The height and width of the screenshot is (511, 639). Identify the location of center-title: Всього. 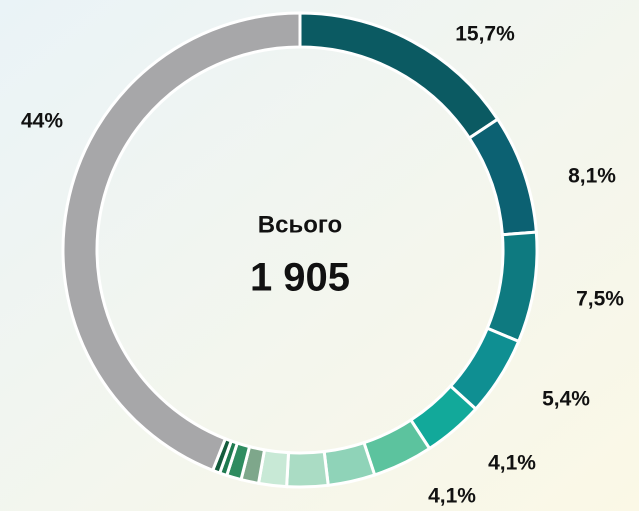
(300, 224).